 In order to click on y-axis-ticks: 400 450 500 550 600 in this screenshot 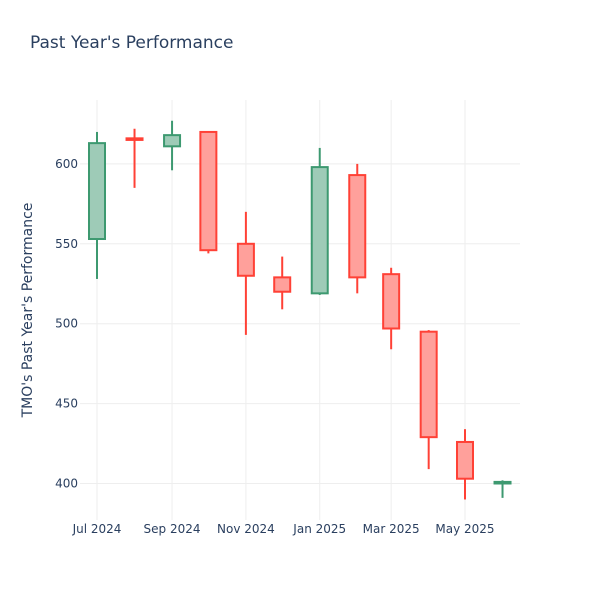, I will do `click(66, 324)`.